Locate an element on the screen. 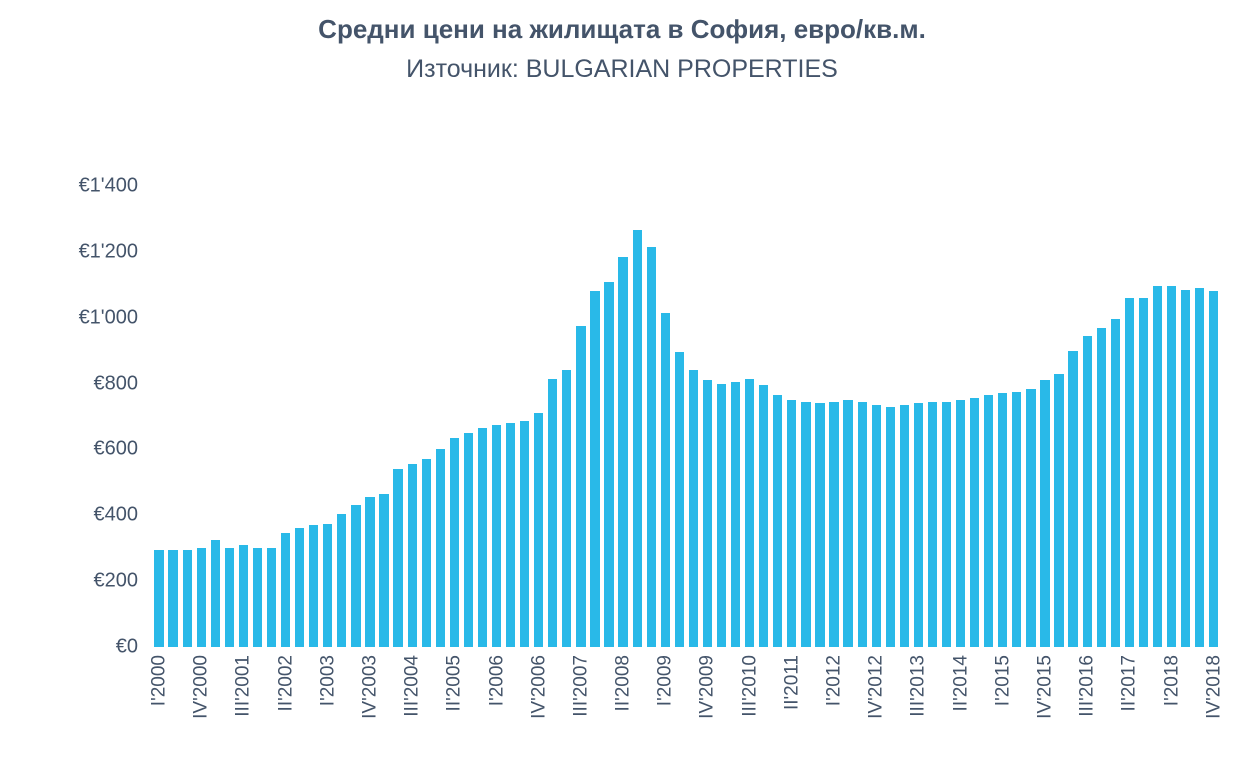  y-tick-label: €1'200 is located at coordinates (108, 251).